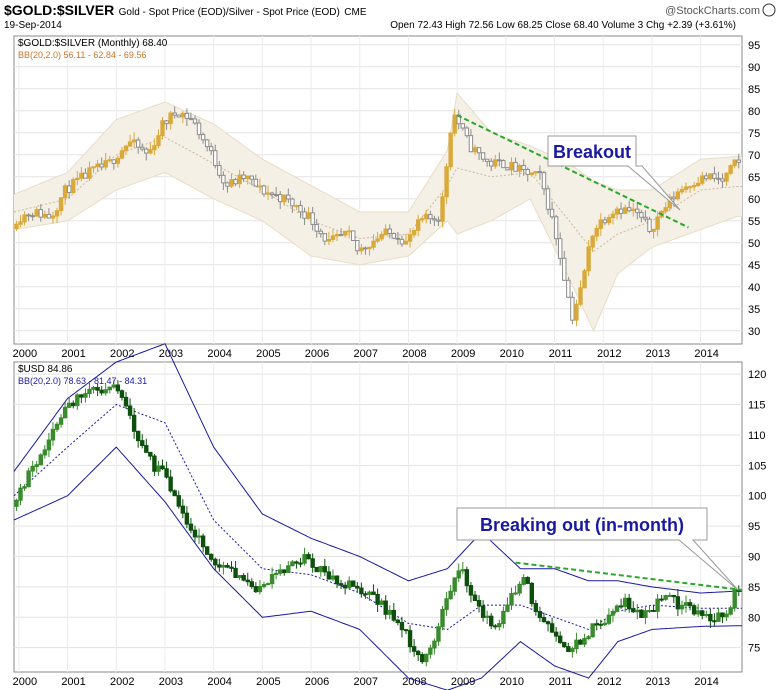  Describe the element at coordinates (268, 682) in the screenshot. I see `x-tick-label: 2005` at that location.